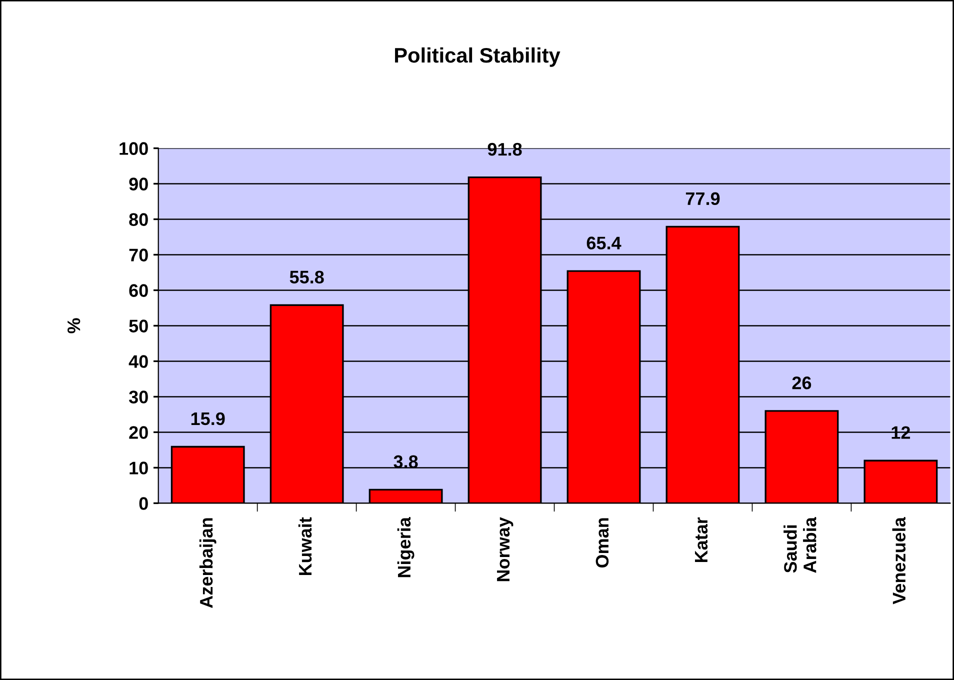 This screenshot has height=680, width=954. What do you see at coordinates (73, 326) in the screenshot?
I see `y-axis-title: %` at bounding box center [73, 326].